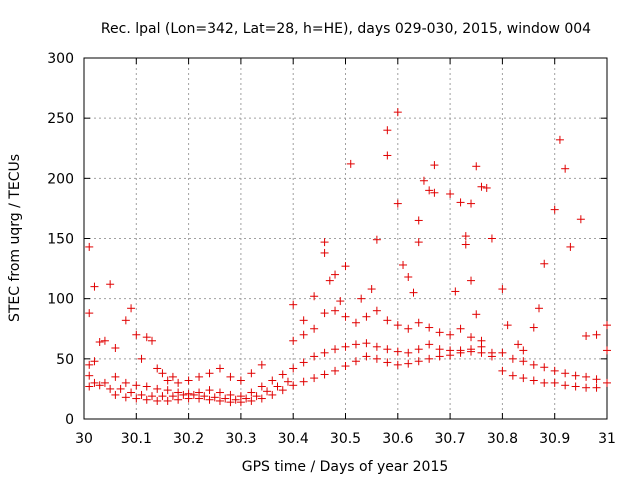  I want to click on x-tick-label: 30.2, so click(188, 439).